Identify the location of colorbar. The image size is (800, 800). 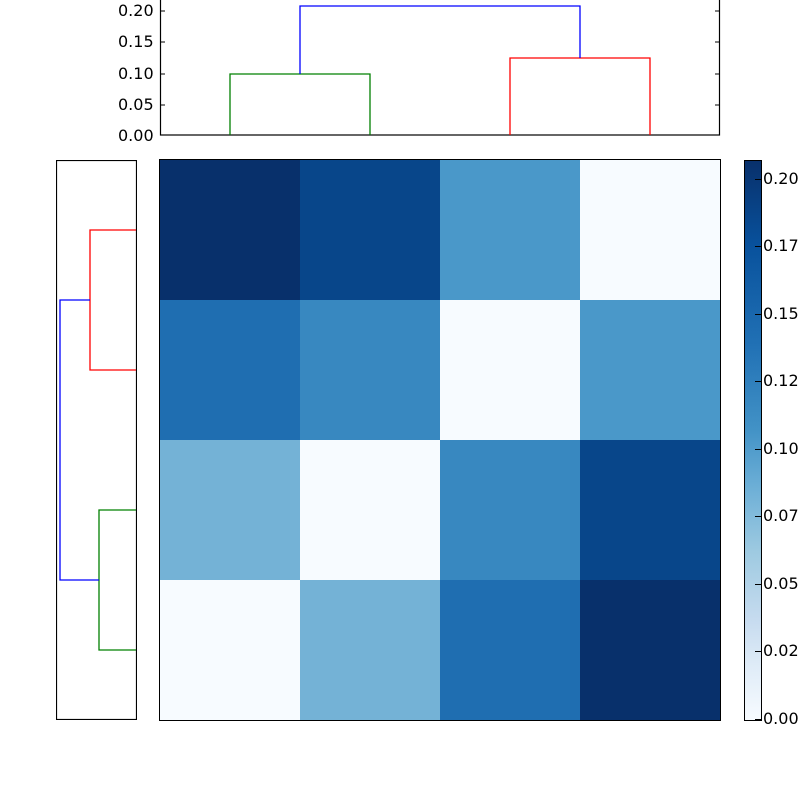
(753, 440).